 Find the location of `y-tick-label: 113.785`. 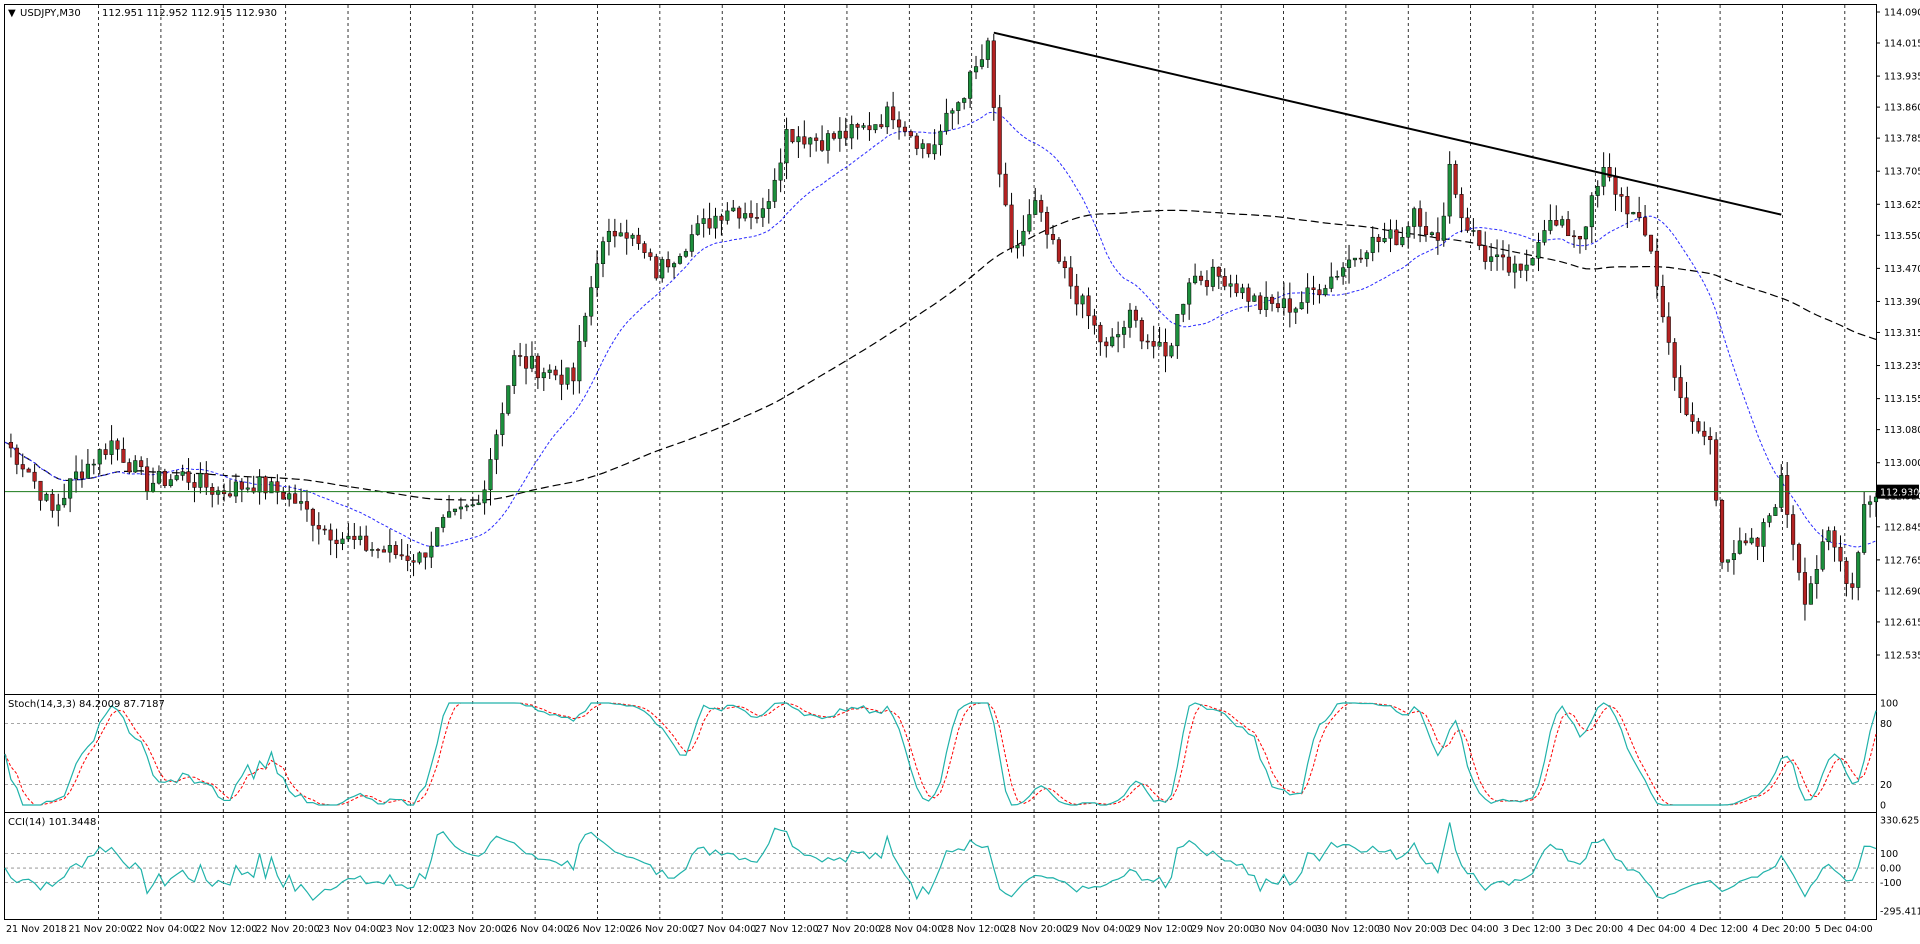

y-tick-label: 113.785 is located at coordinates (1902, 139).